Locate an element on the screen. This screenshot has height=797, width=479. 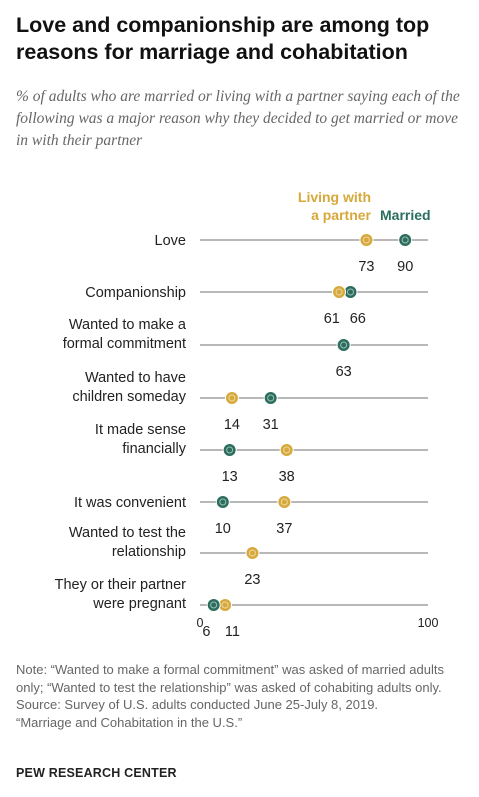
married-value-label: 10 is located at coordinates (223, 529).